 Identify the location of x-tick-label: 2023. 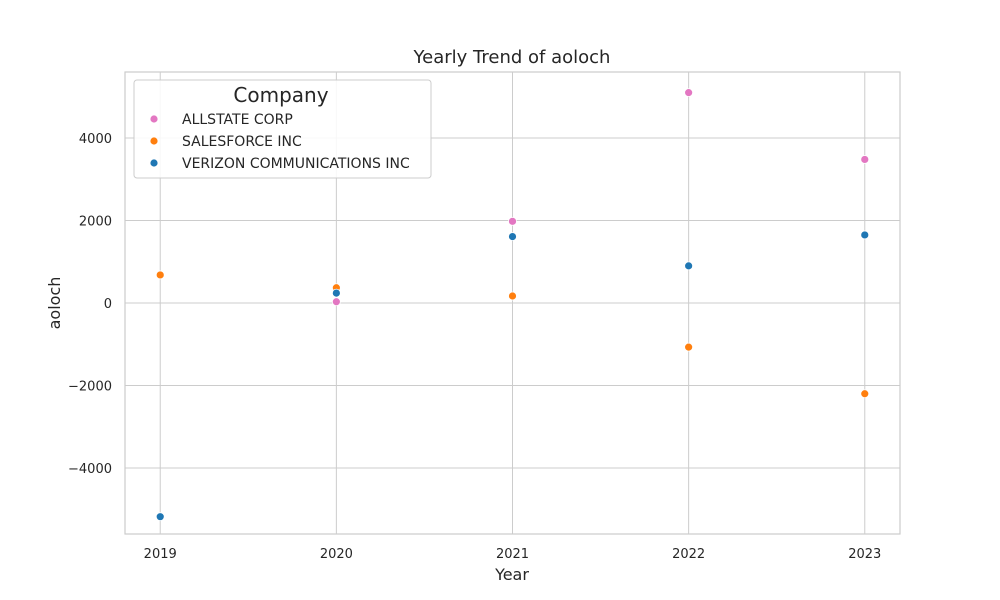
(864, 554).